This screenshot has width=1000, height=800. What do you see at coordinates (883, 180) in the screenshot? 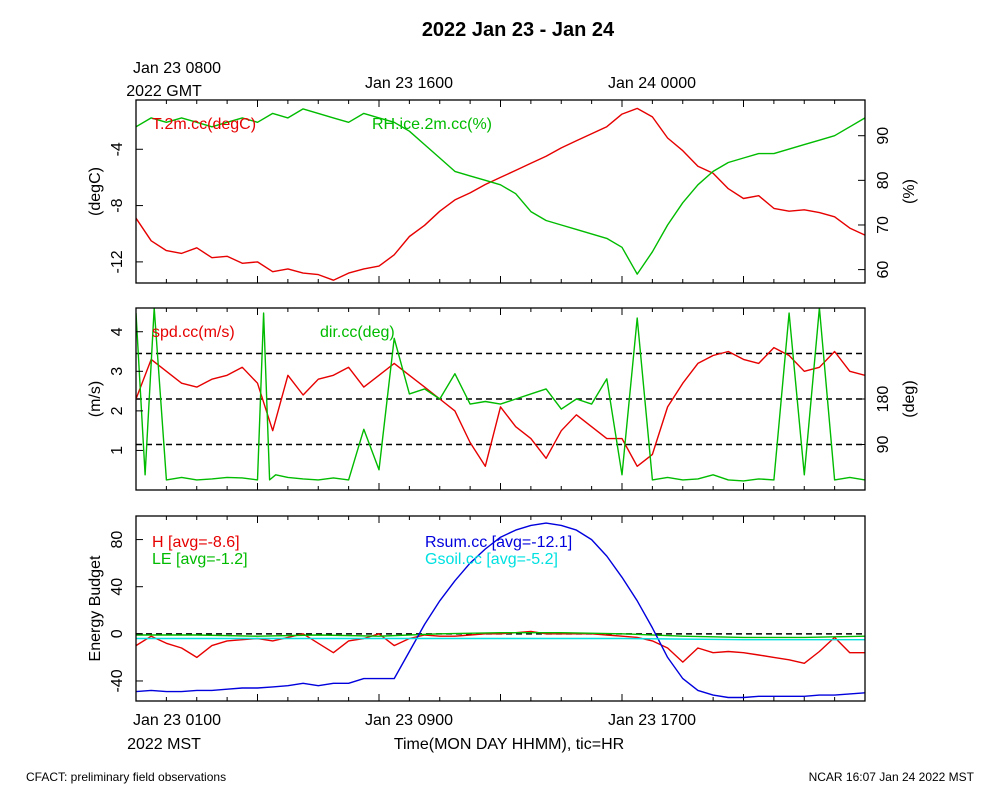
I see `y-tick-label-right: 80` at bounding box center [883, 180].